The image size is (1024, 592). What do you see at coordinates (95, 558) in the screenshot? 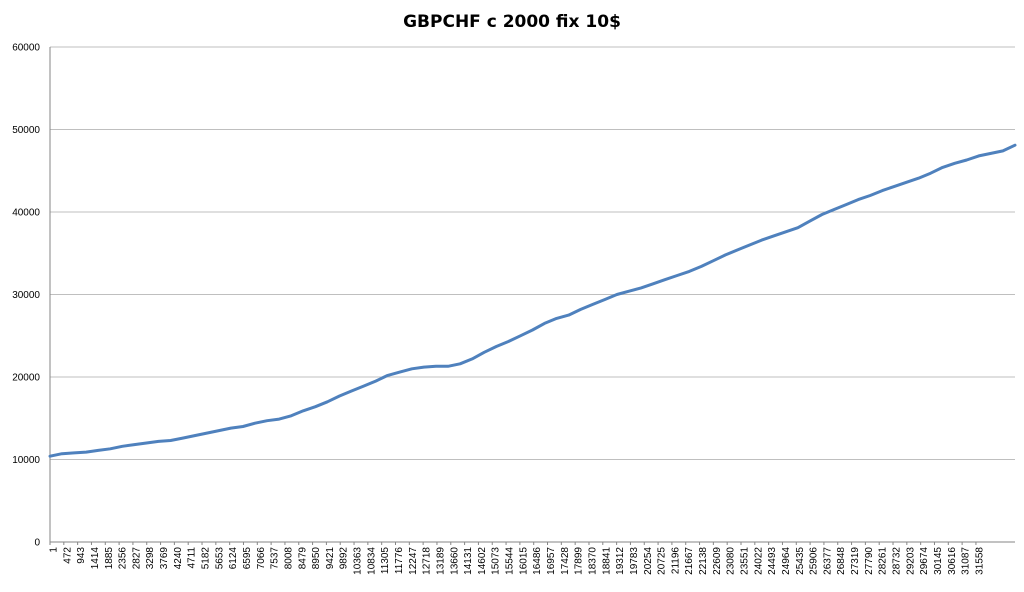
I see `x-tick-label: 1414` at bounding box center [95, 558].